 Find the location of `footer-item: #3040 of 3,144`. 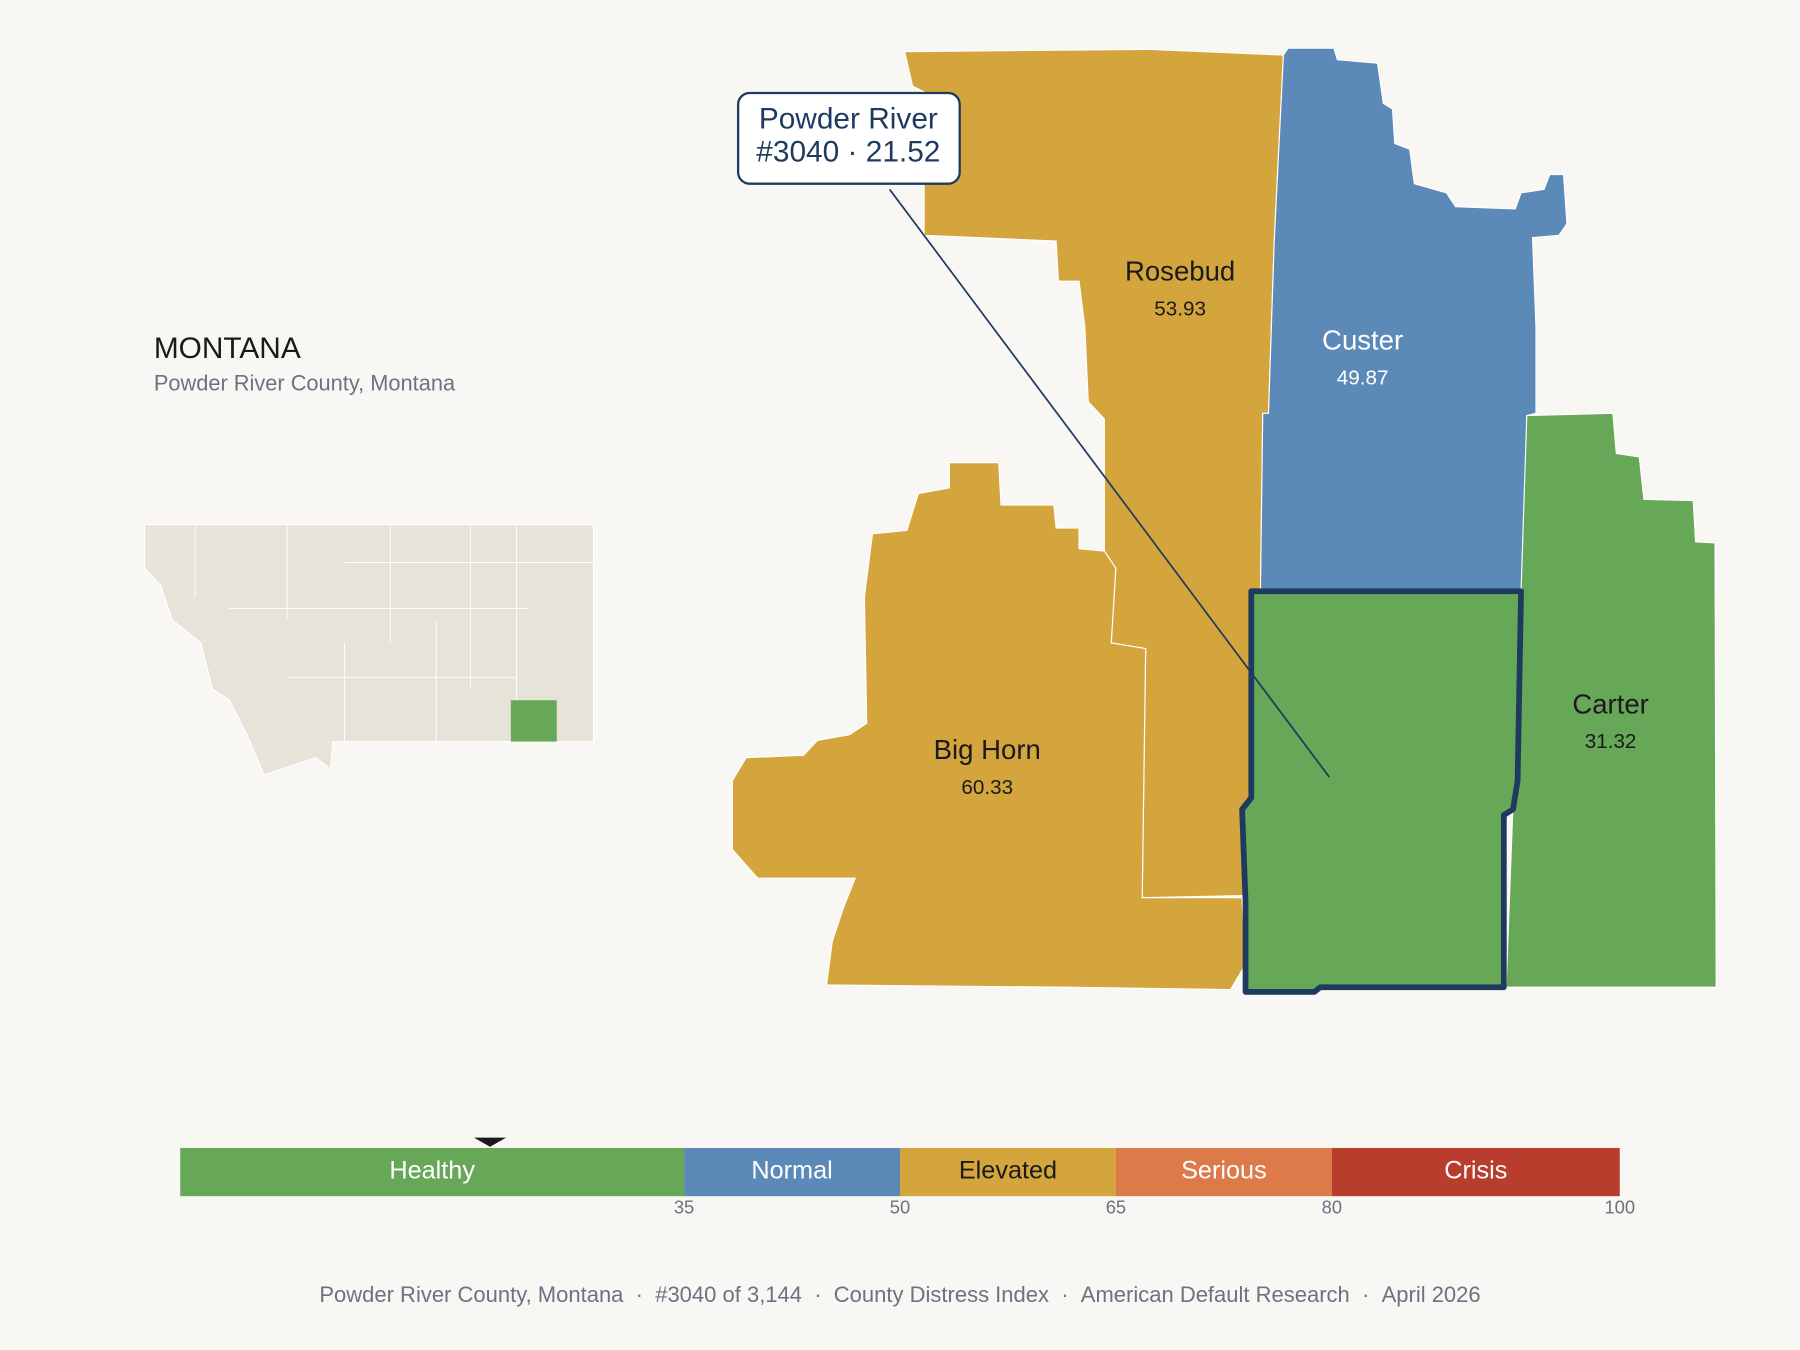

footer-item: #3040 of 3,144 is located at coordinates (712, 1294).